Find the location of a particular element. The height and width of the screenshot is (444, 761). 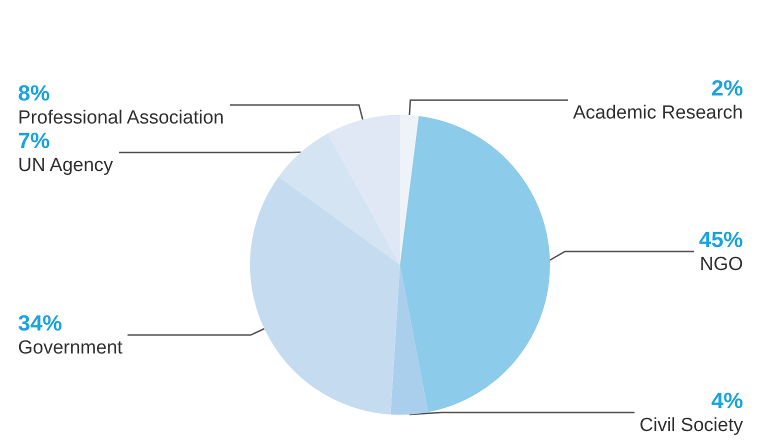

slice-label: Government is located at coordinates (71, 348).